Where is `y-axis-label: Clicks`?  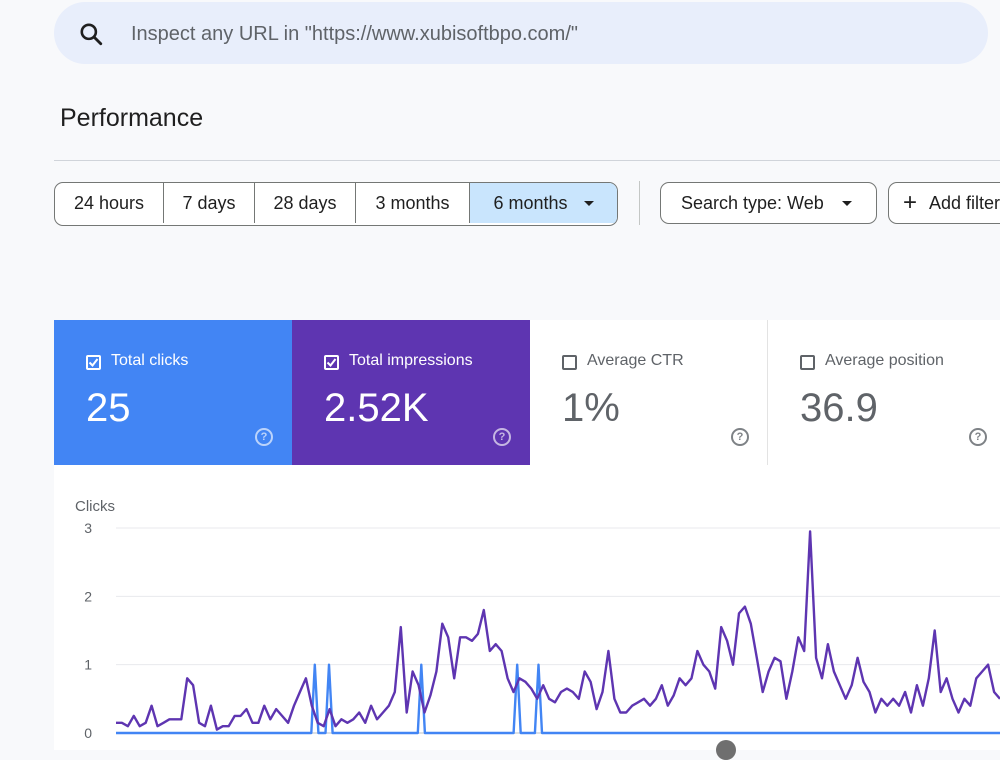
y-axis-label: Clicks is located at coordinates (95, 506).